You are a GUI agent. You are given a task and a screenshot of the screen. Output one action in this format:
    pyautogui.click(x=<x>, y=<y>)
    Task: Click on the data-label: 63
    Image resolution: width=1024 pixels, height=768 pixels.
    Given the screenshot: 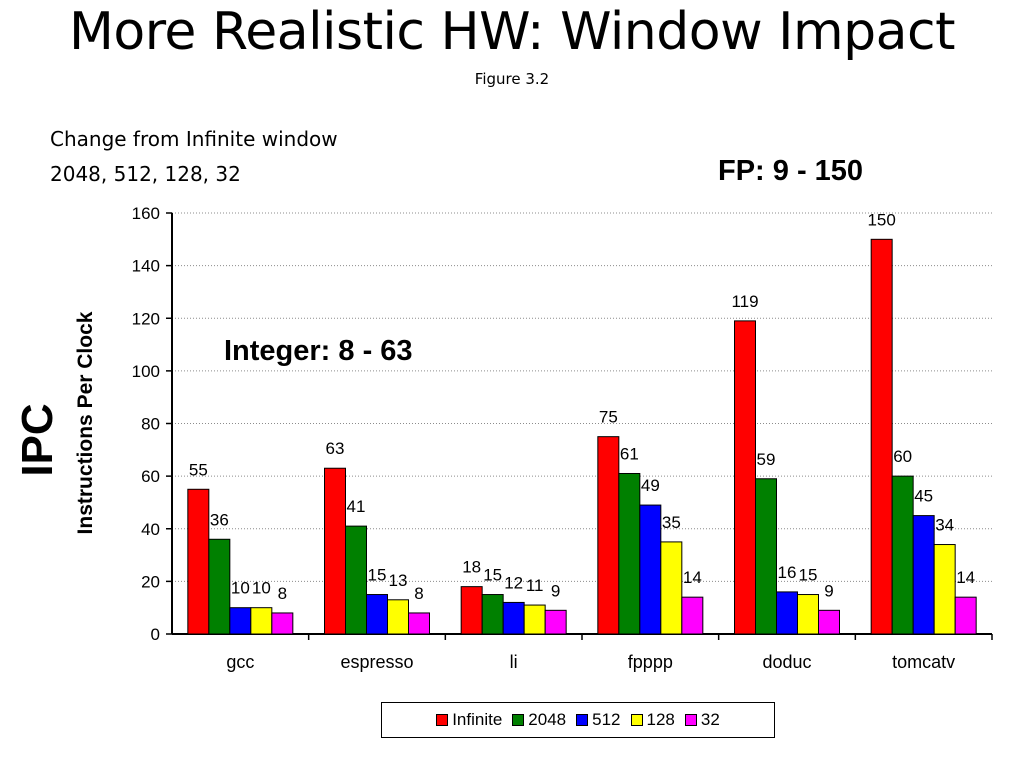 What is the action you would take?
    pyautogui.click(x=335, y=448)
    